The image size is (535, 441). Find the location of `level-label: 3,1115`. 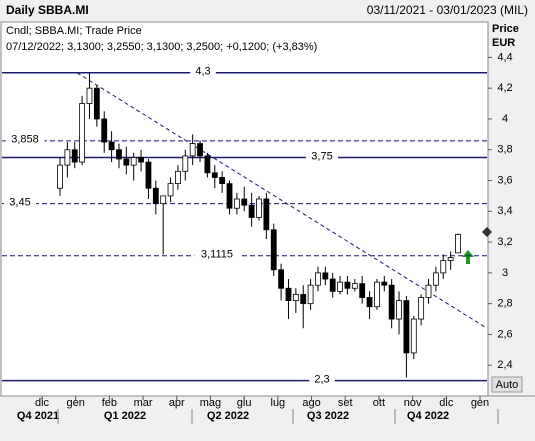

level-label: 3,1115 is located at coordinates (217, 255).